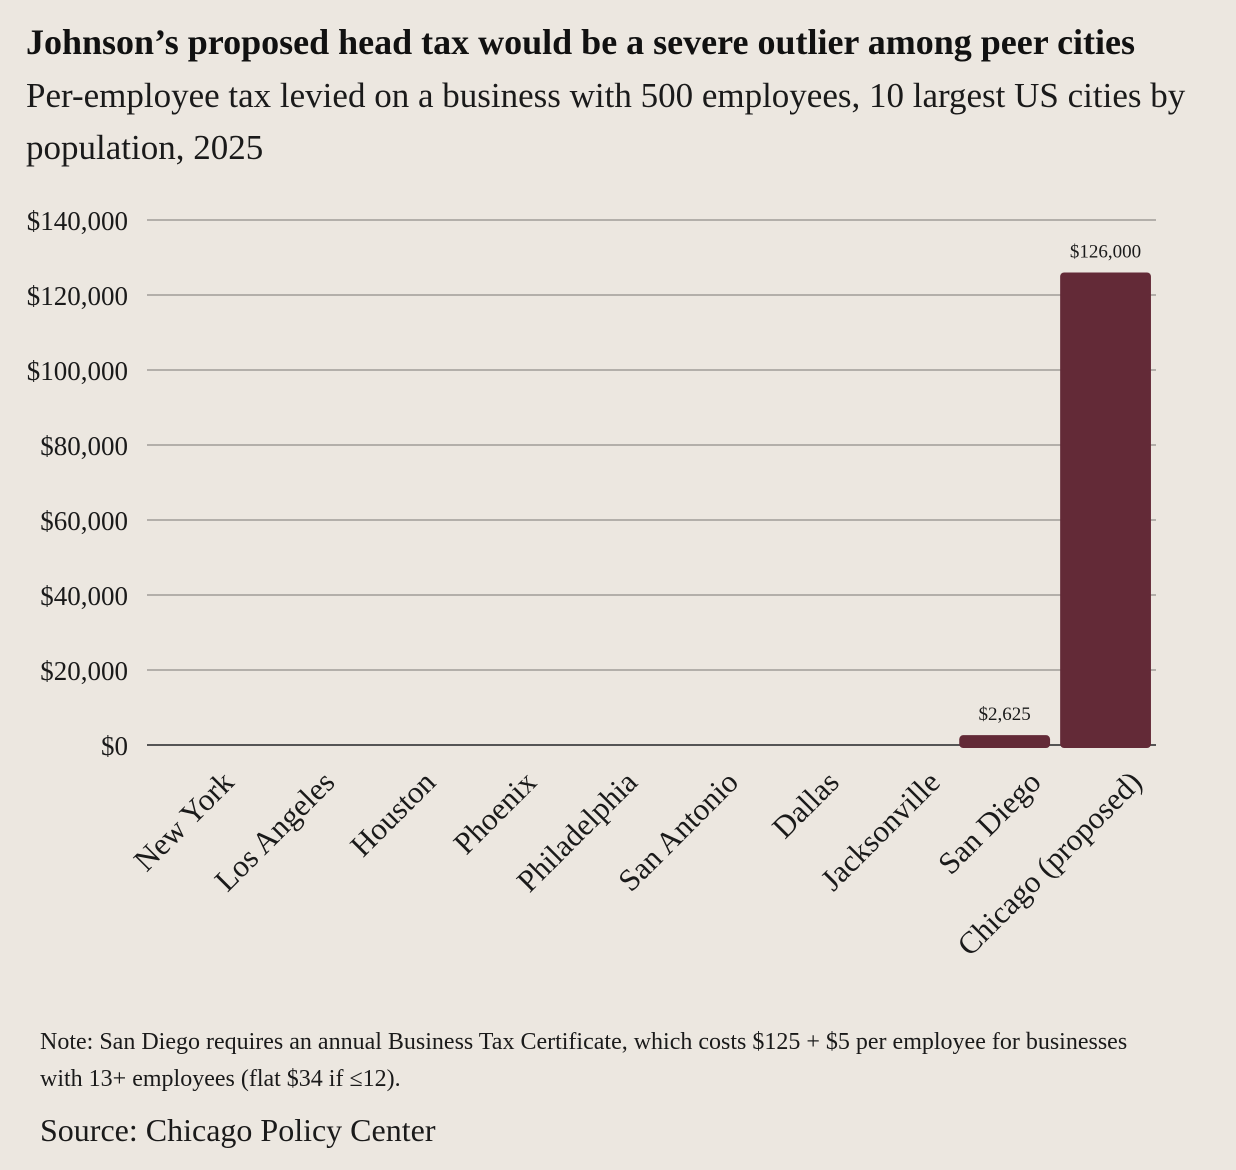 Image resolution: width=1236 pixels, height=1170 pixels. I want to click on y-tick-label: $20,000, so click(84, 671).